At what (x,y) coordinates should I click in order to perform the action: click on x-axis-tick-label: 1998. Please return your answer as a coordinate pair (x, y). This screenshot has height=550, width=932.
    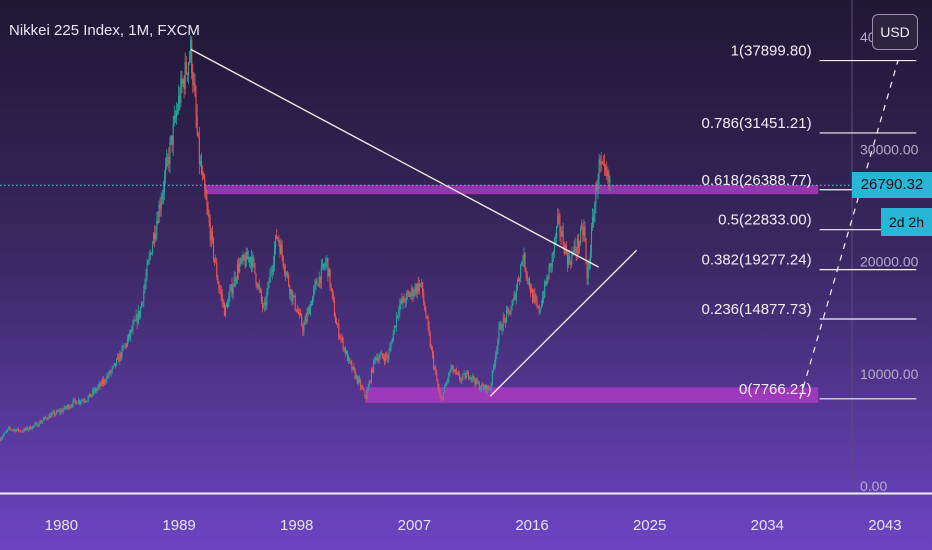
    Looking at the image, I should click on (296, 525).